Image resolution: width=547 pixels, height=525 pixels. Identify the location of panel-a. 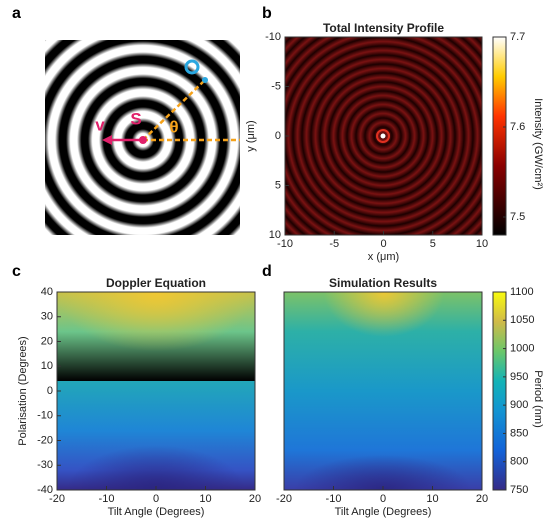
(142, 137).